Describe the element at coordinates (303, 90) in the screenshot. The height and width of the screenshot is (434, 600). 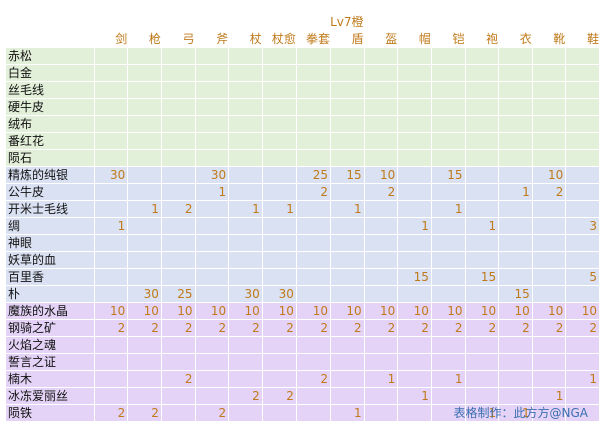
I see `table-row: 丝毛线` at that location.